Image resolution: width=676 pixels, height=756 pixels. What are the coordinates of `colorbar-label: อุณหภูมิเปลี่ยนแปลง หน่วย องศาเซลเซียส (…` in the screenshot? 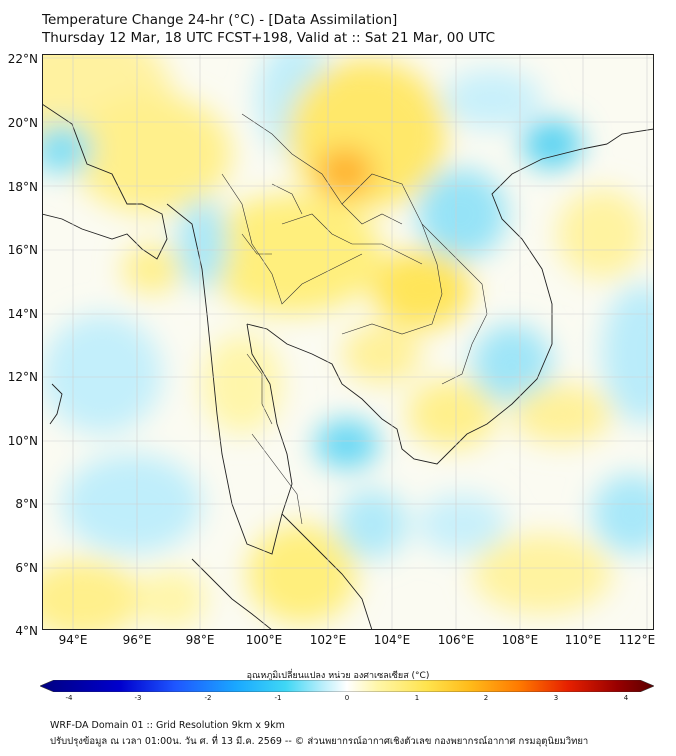 It's located at (338, 676).